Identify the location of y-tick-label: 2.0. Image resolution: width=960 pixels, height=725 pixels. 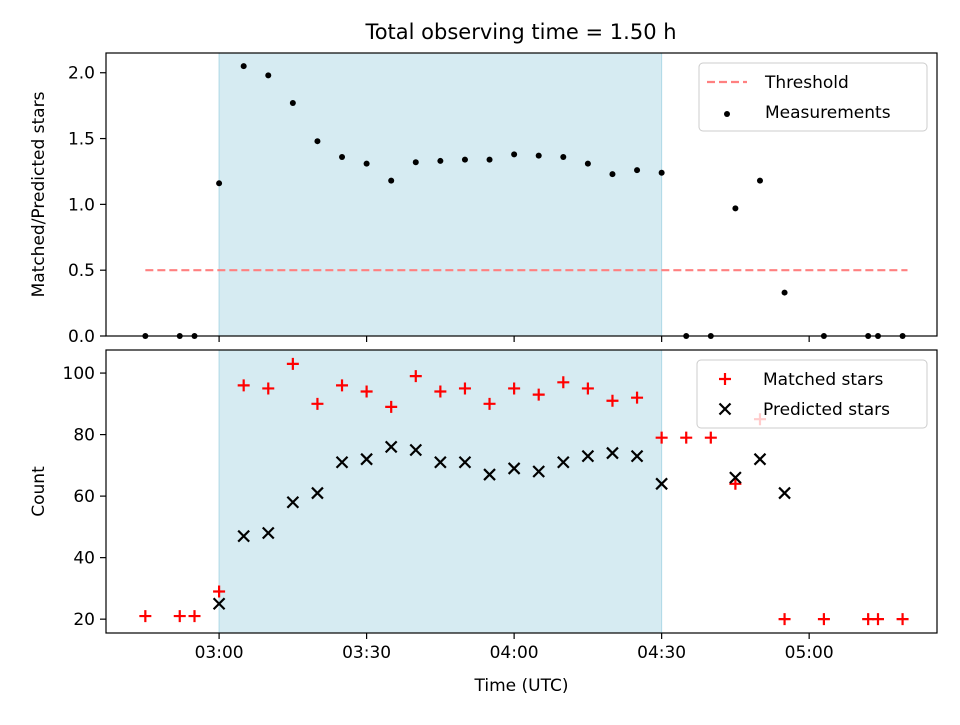
(81, 74).